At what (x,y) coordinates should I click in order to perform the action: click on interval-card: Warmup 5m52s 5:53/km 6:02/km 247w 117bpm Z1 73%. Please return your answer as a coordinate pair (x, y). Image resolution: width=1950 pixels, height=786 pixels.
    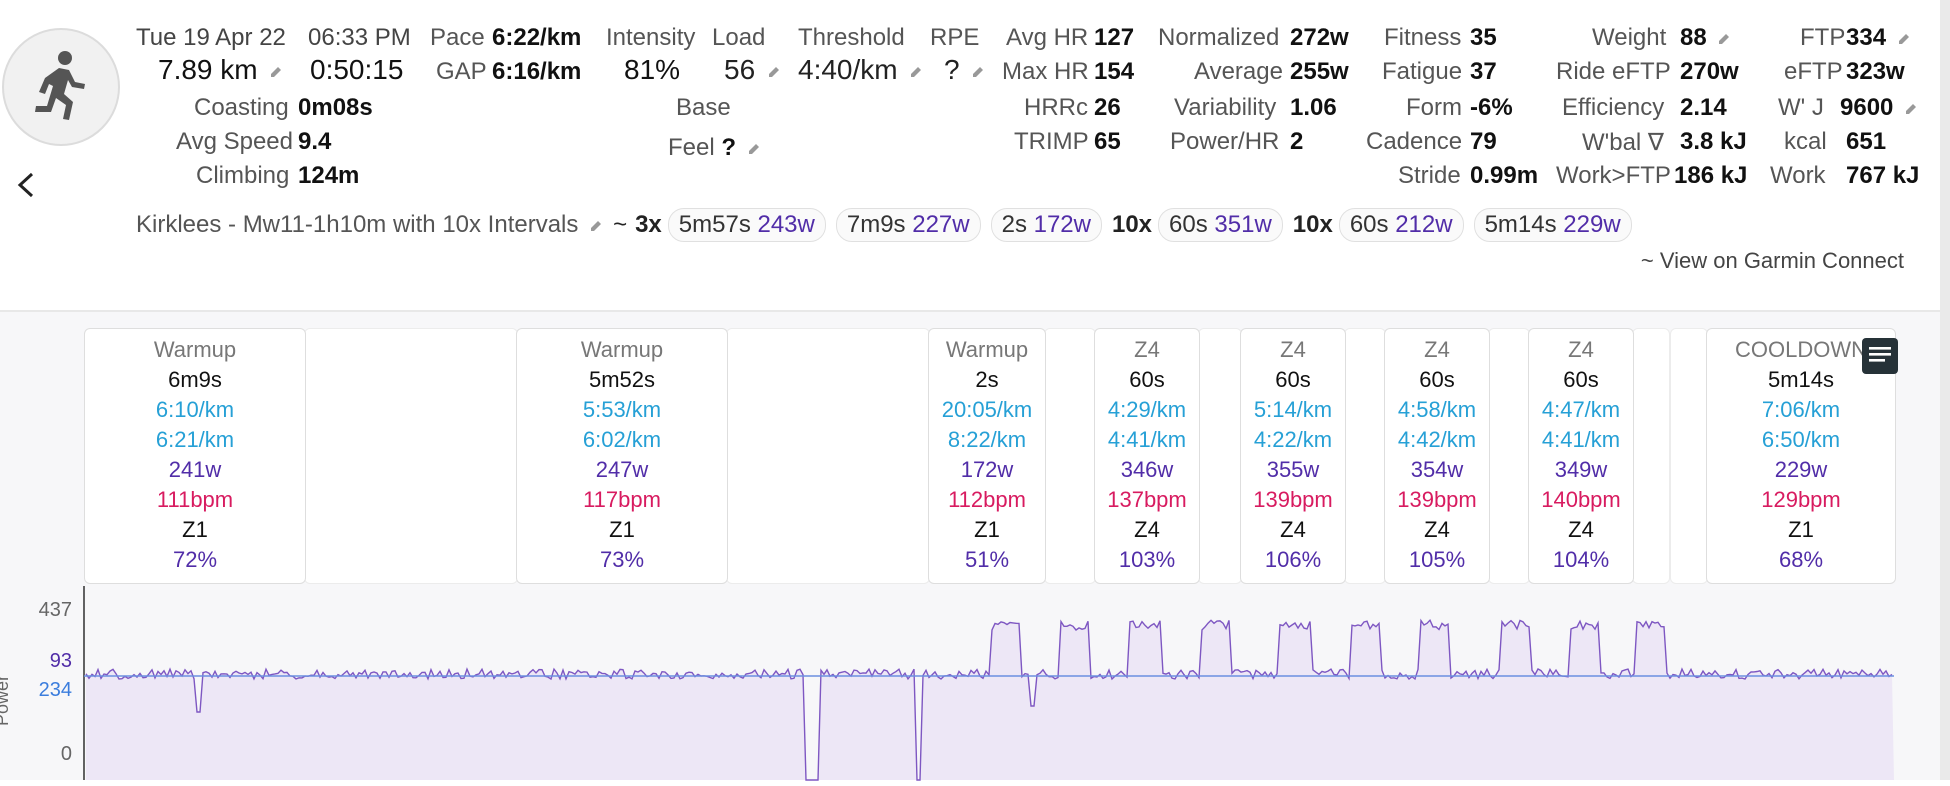
    Looking at the image, I should click on (622, 456).